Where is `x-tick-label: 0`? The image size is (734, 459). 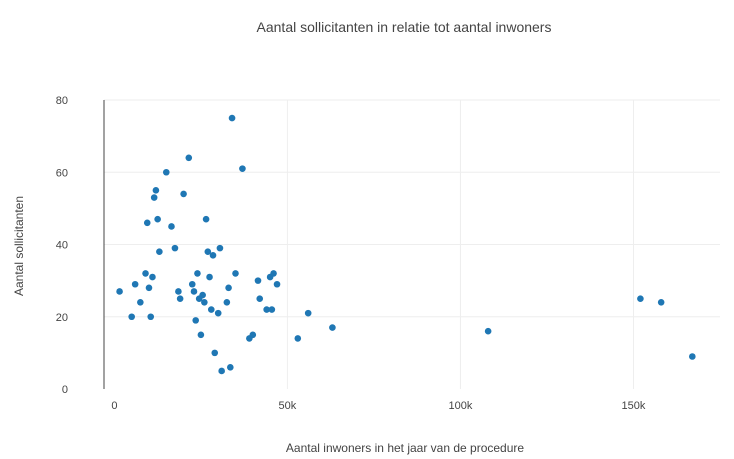
x-tick-label: 0 is located at coordinates (114, 406).